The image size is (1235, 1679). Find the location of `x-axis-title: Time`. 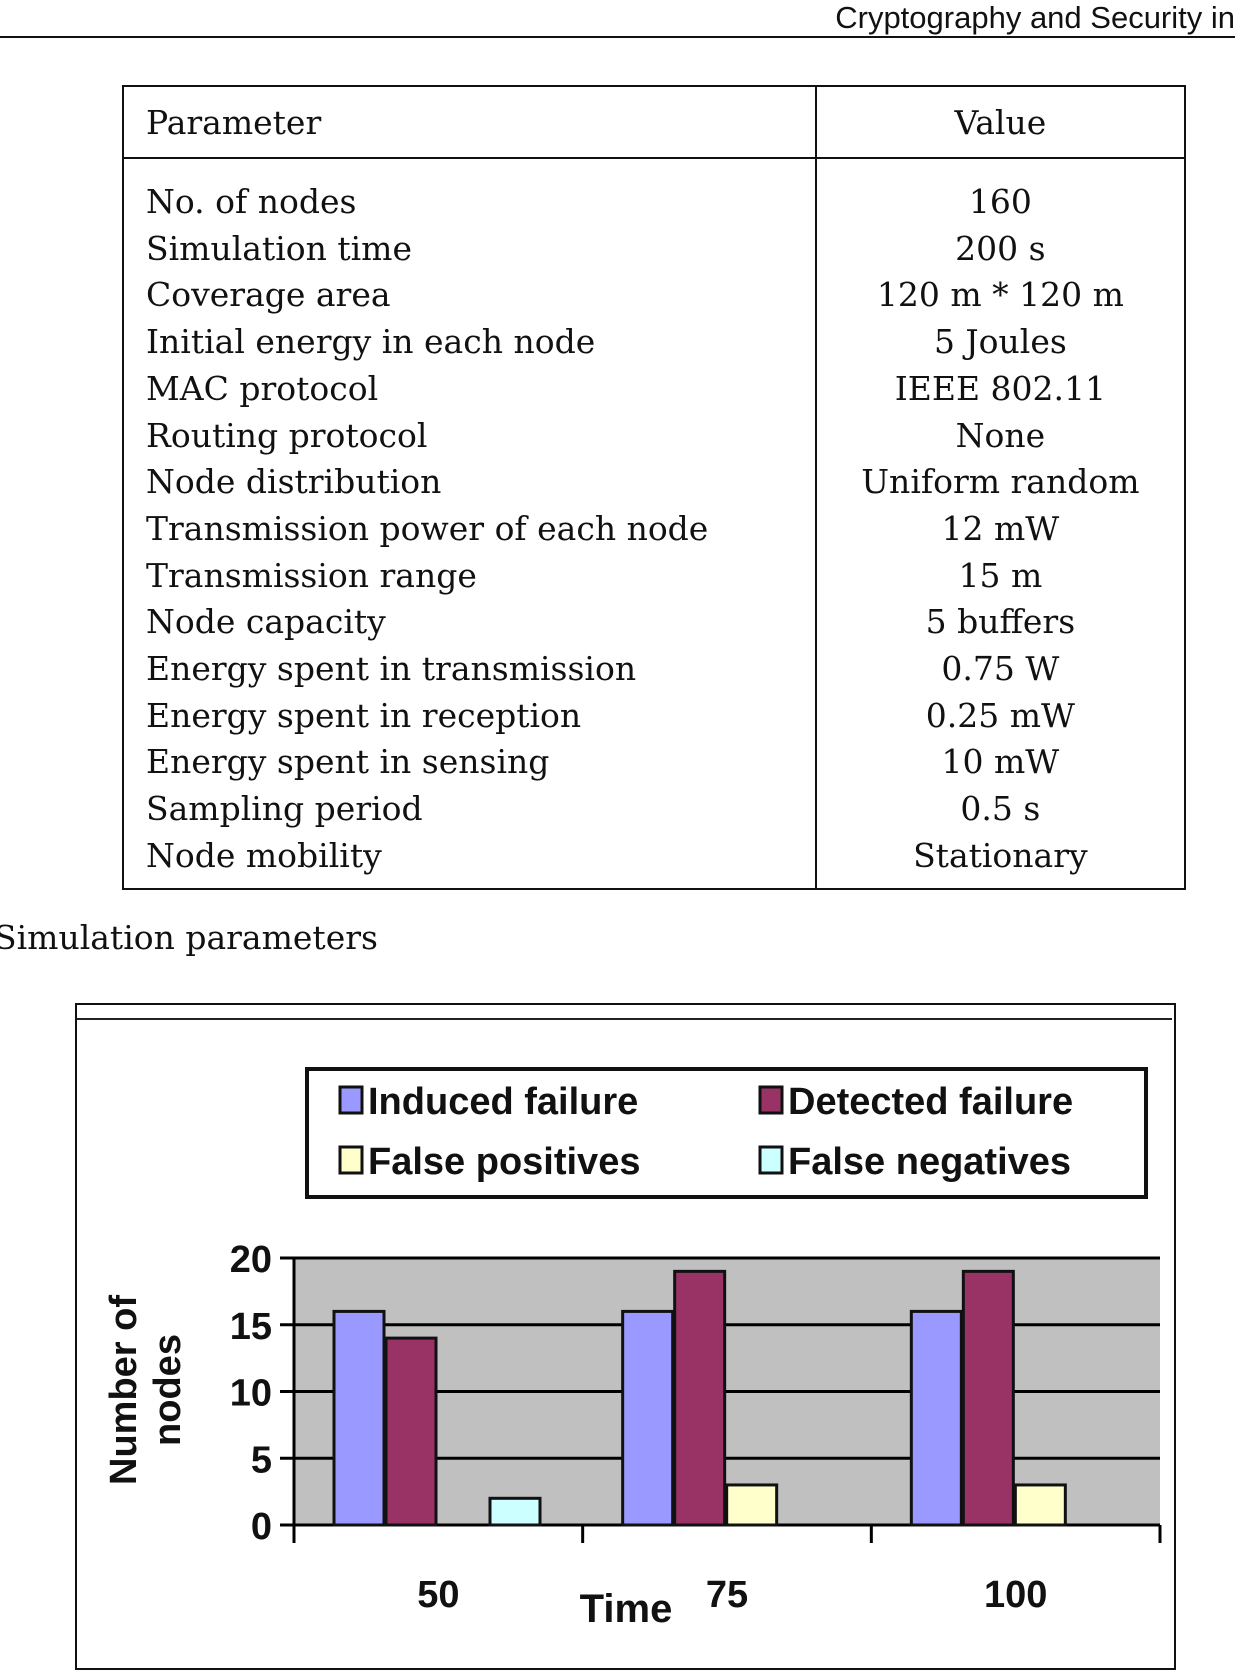

x-axis-title: Time is located at coordinates (626, 1609).